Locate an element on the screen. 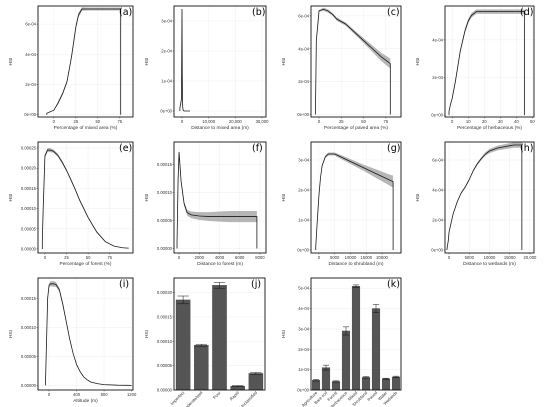 The height and width of the screenshot is (407, 550). x-tick-label: 20000 is located at coordinates (382, 257).